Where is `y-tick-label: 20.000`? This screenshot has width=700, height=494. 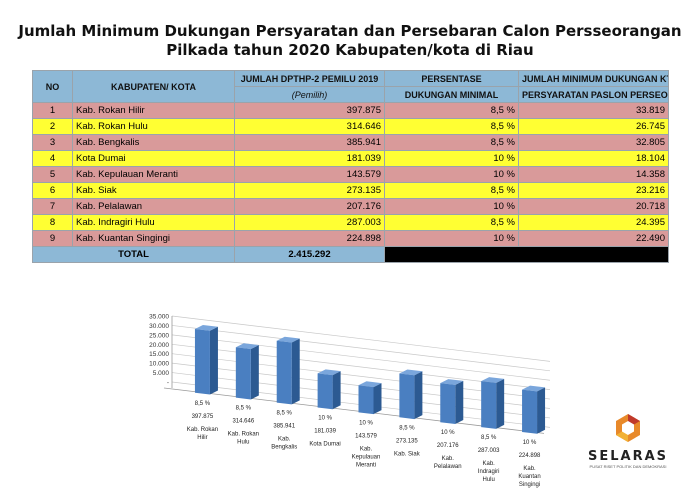
y-tick-label: 20.000 is located at coordinates (159, 345).